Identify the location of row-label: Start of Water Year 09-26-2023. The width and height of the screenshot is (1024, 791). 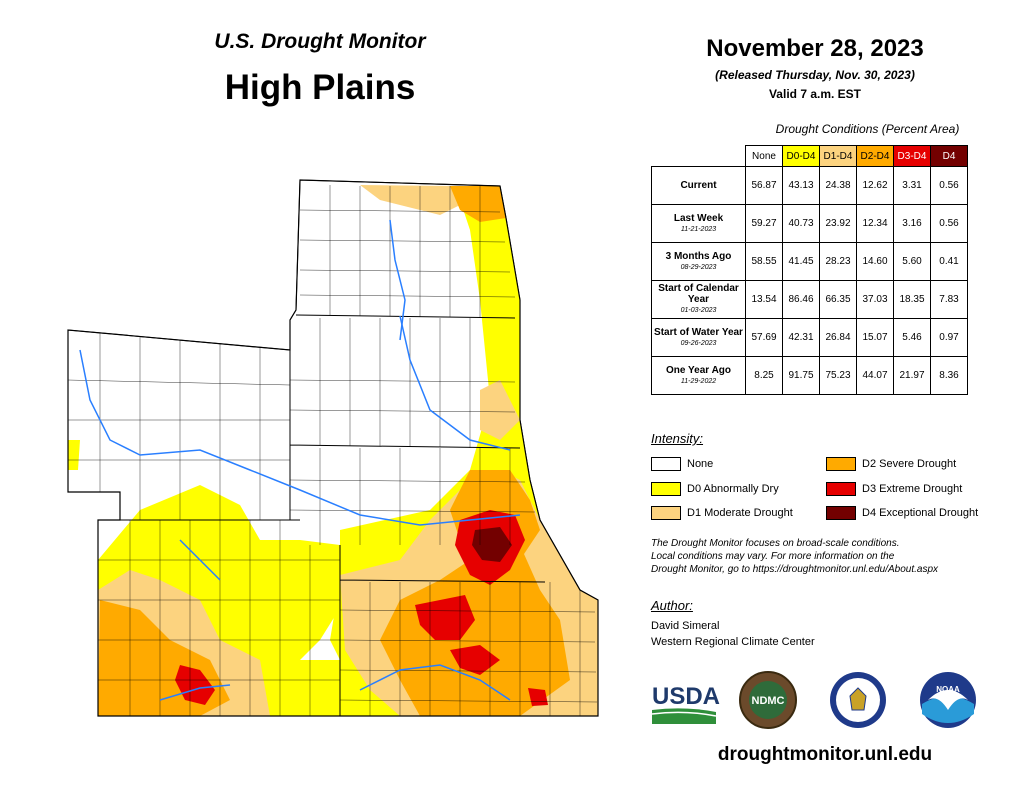
(698, 337).